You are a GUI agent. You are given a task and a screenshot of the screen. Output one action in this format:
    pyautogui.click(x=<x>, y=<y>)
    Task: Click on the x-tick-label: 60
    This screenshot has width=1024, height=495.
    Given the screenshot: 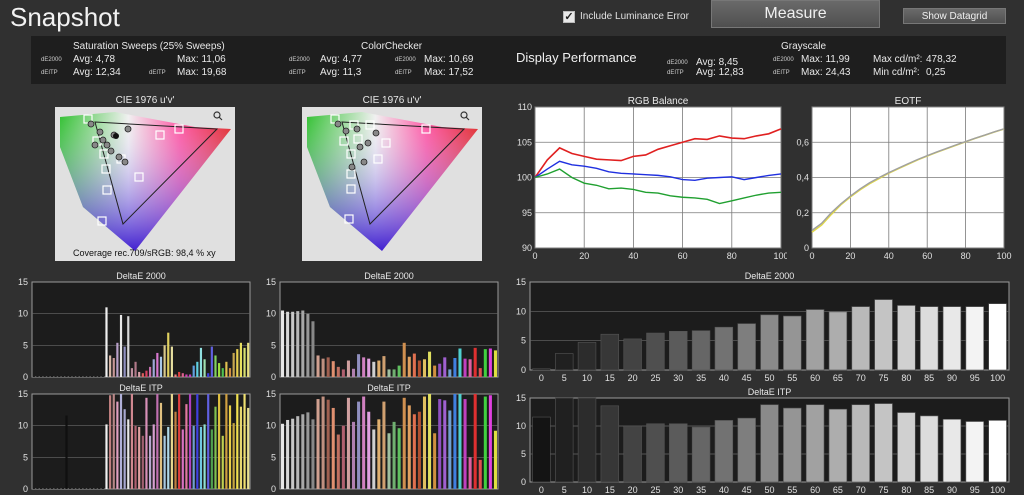 What is the action you would take?
    pyautogui.click(x=683, y=256)
    